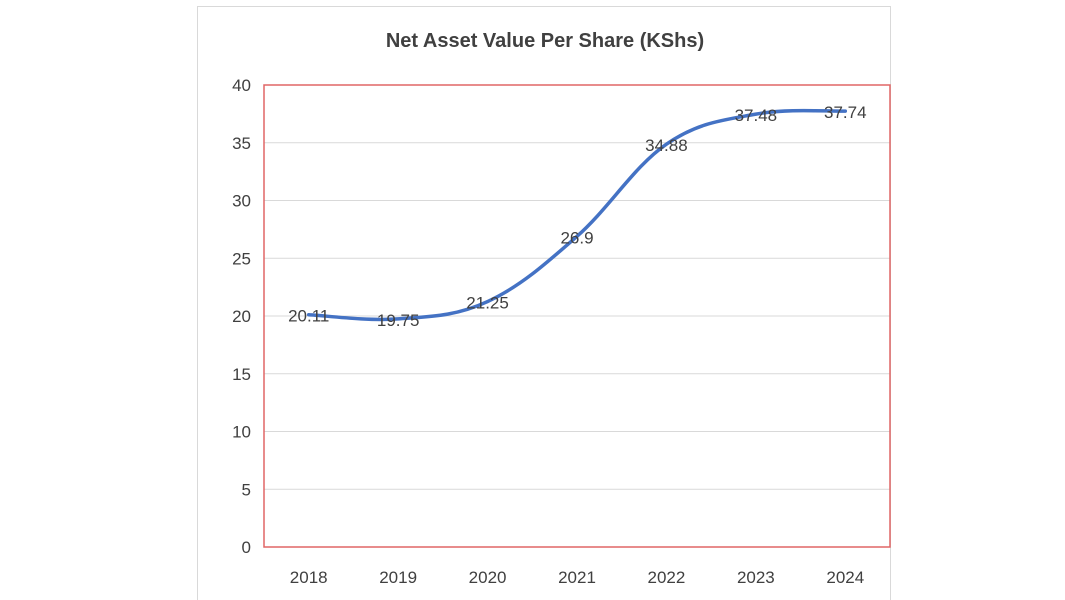  I want to click on x-tick-label: 2020, so click(488, 577).